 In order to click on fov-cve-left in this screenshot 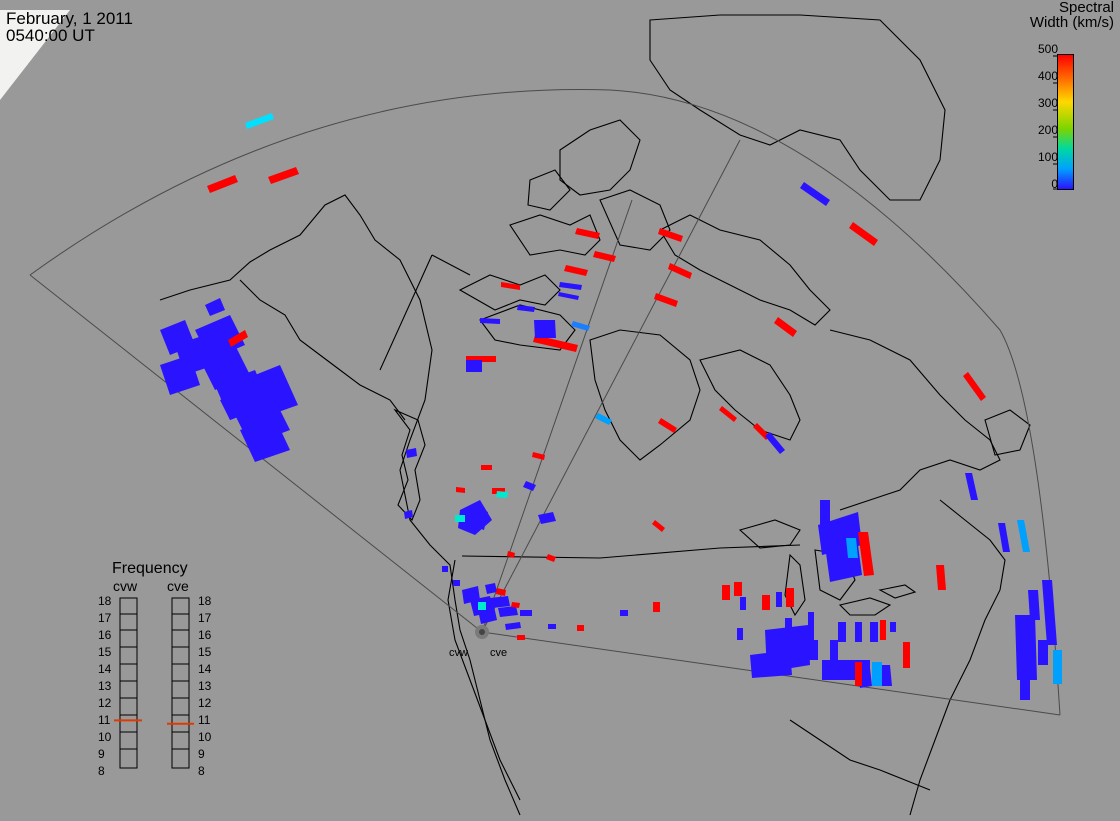, I will do `click(611, 386)`.